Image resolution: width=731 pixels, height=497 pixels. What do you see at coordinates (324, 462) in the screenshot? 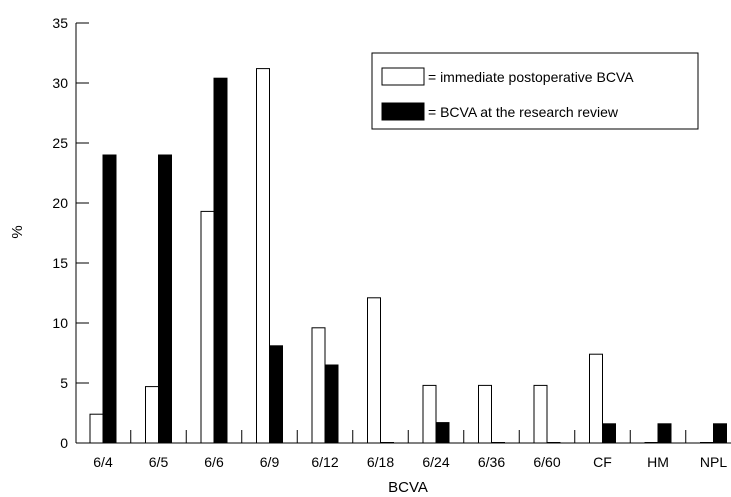
I see `x-tick-label: 6/12` at bounding box center [324, 462].